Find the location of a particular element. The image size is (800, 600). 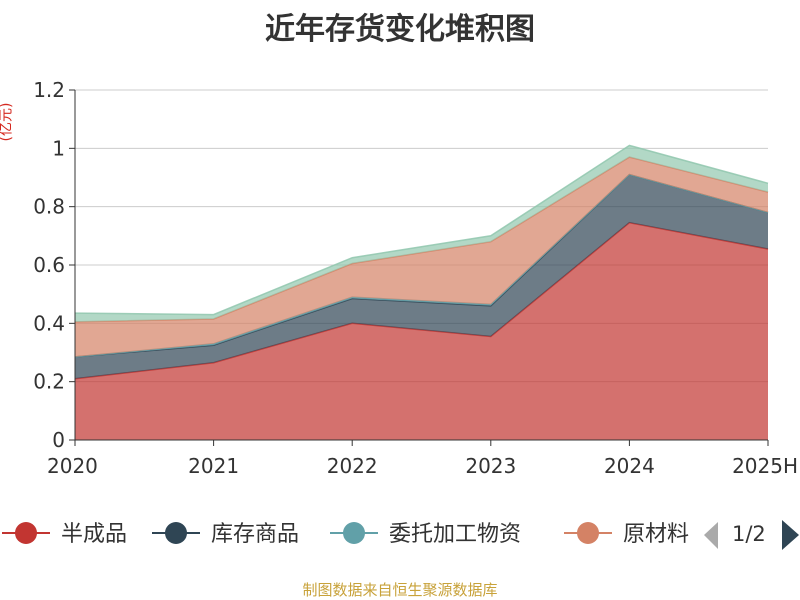

legend-label: 原材料 is located at coordinates (656, 534).